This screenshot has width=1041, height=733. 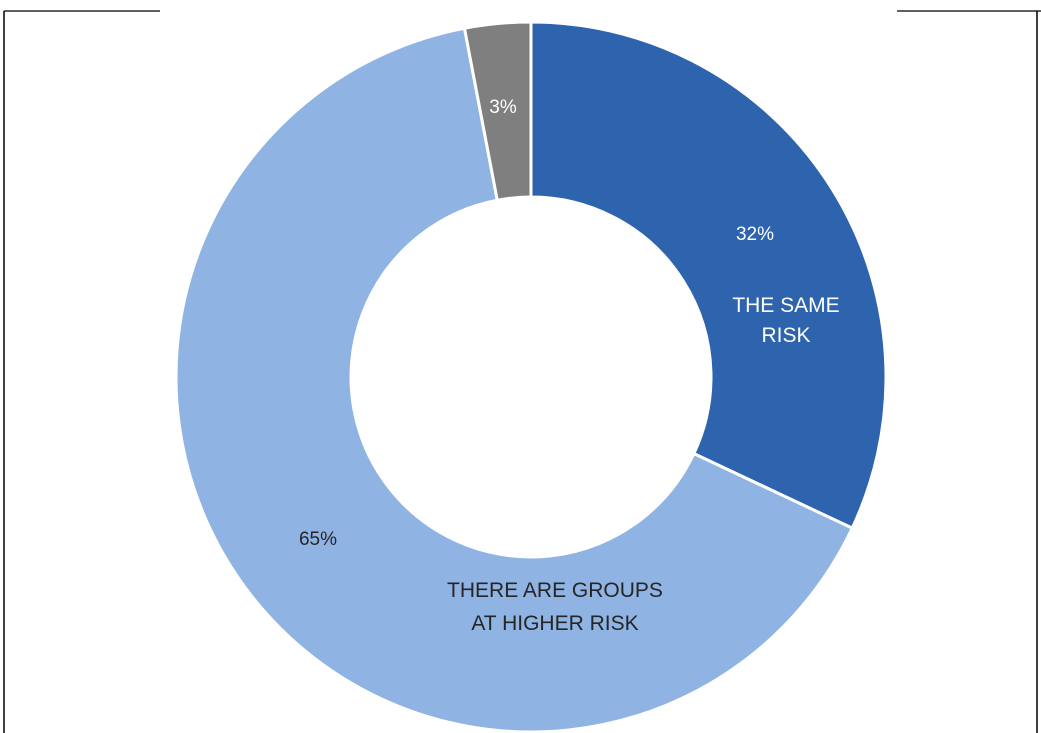 What do you see at coordinates (503, 107) in the screenshot?
I see `slice-value-label-3: 3%` at bounding box center [503, 107].